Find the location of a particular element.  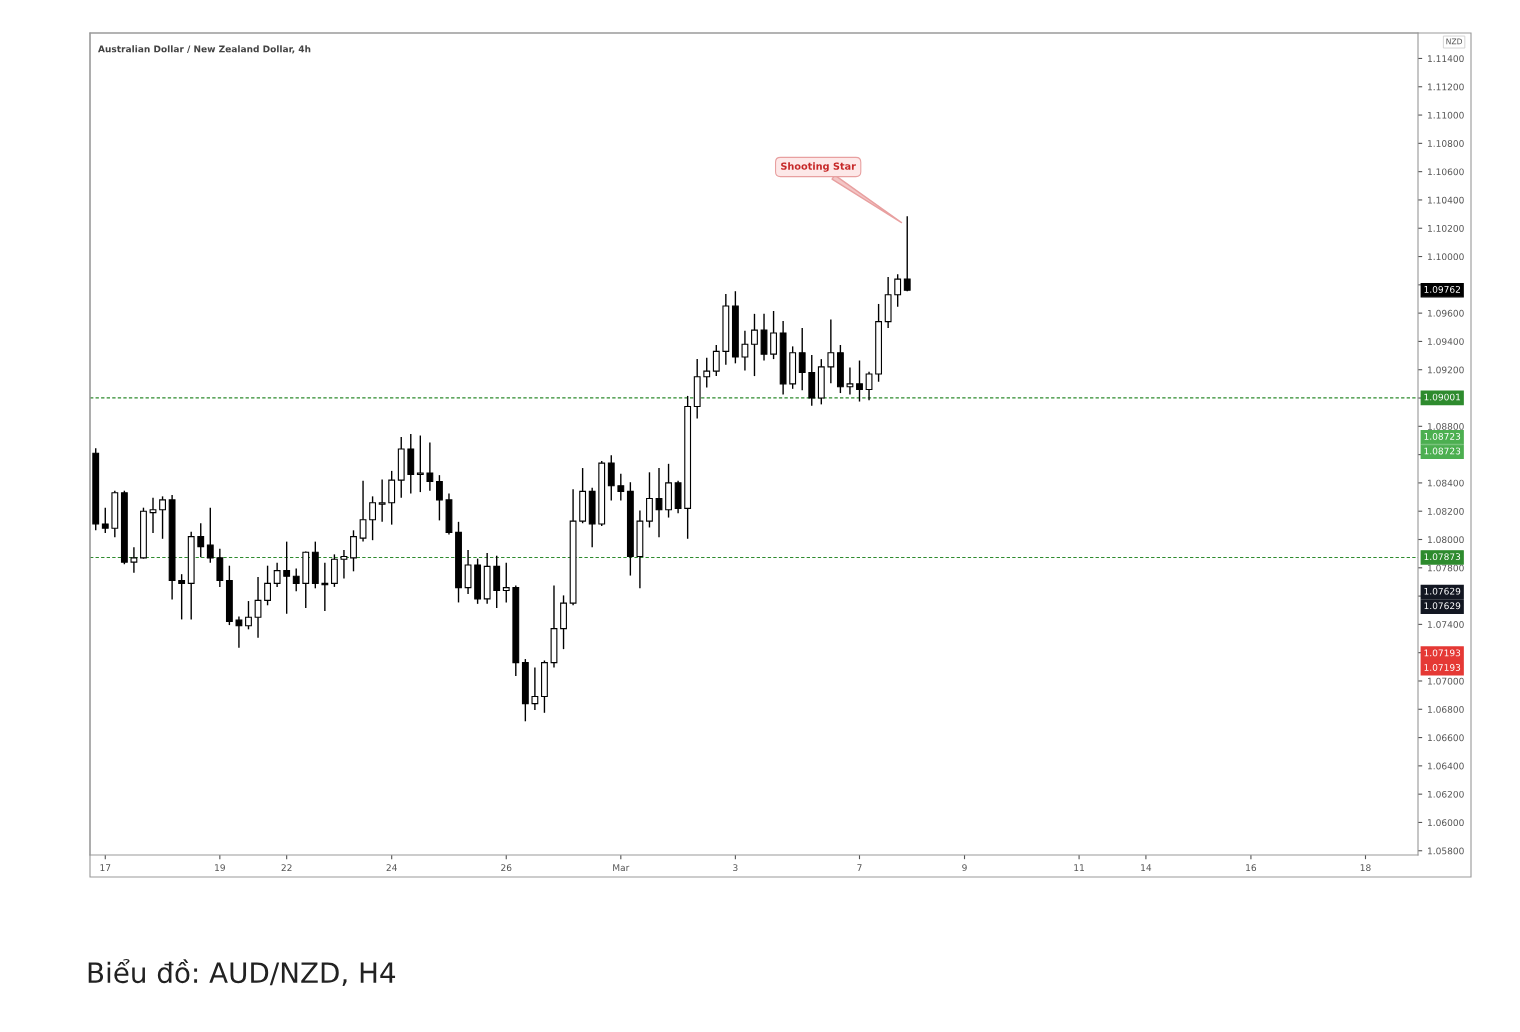

ref-line-label: 1.07873 is located at coordinates (1442, 557).